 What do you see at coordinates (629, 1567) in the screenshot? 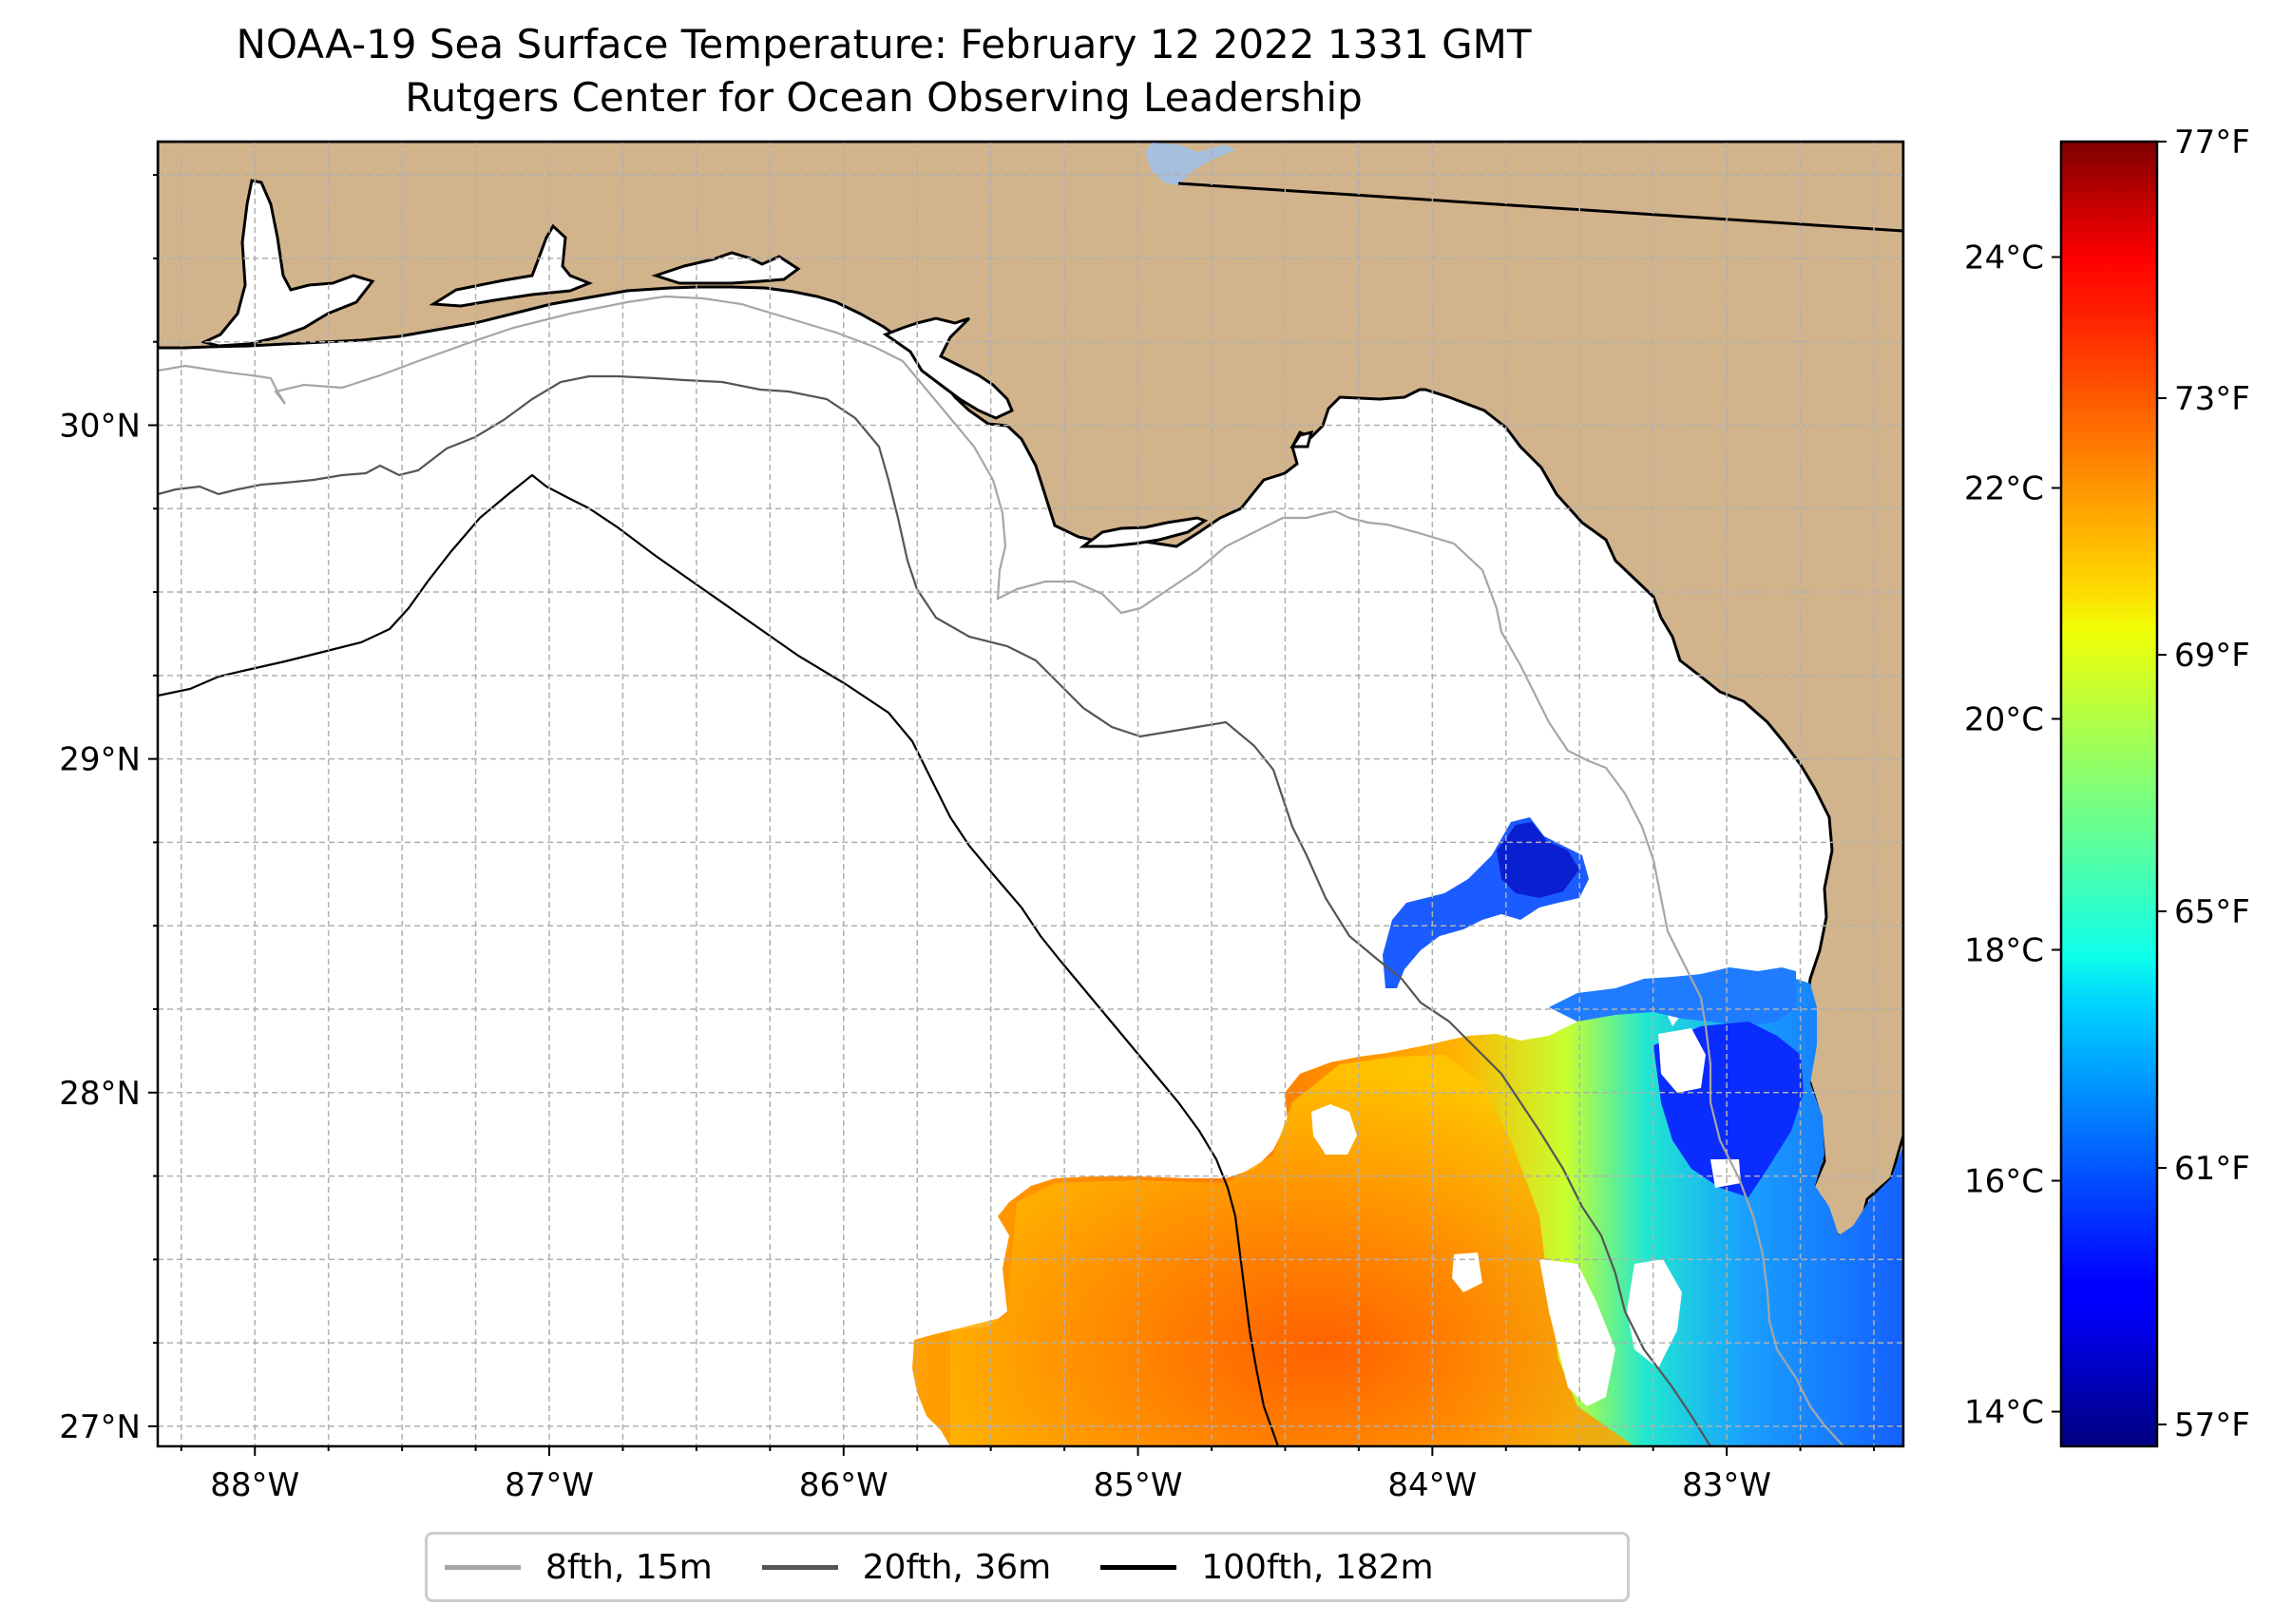
I see `legend-label: 8fth, 15m` at bounding box center [629, 1567].